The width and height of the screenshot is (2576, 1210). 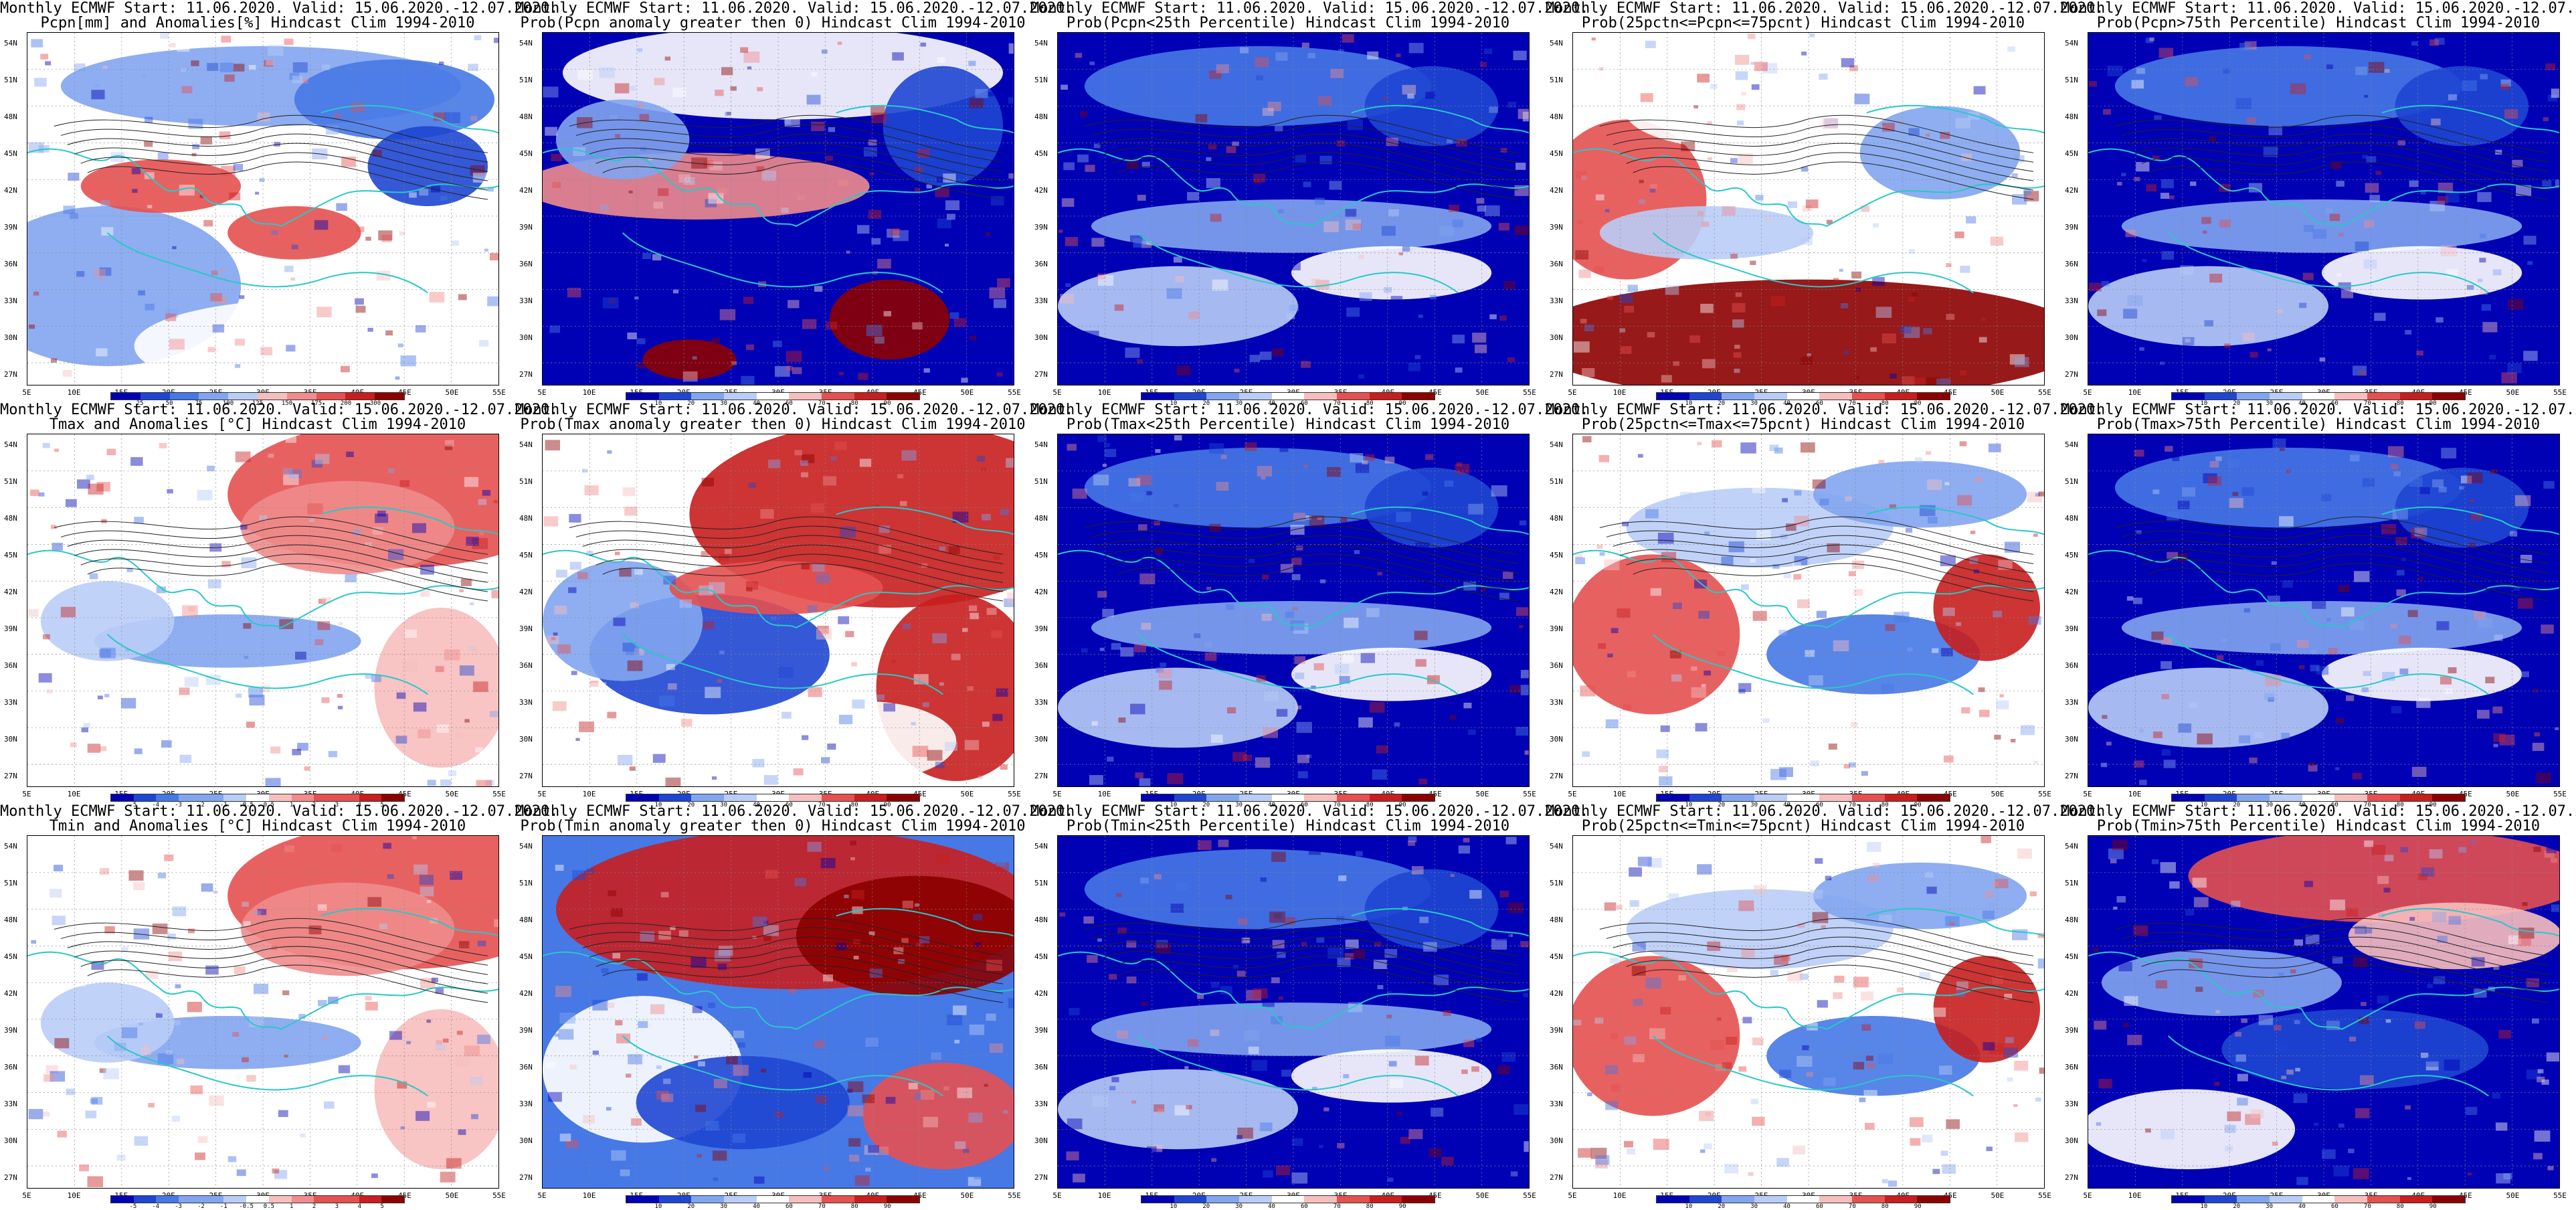 I want to click on colorbar, so click(x=257, y=396).